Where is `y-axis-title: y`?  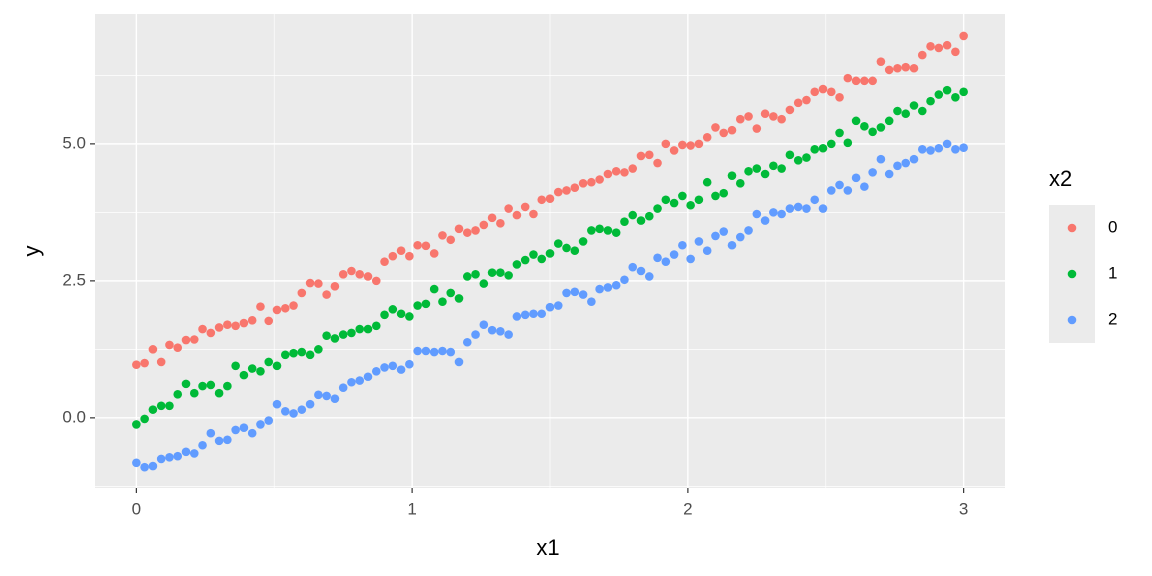
y-axis-title: y is located at coordinates (31, 251).